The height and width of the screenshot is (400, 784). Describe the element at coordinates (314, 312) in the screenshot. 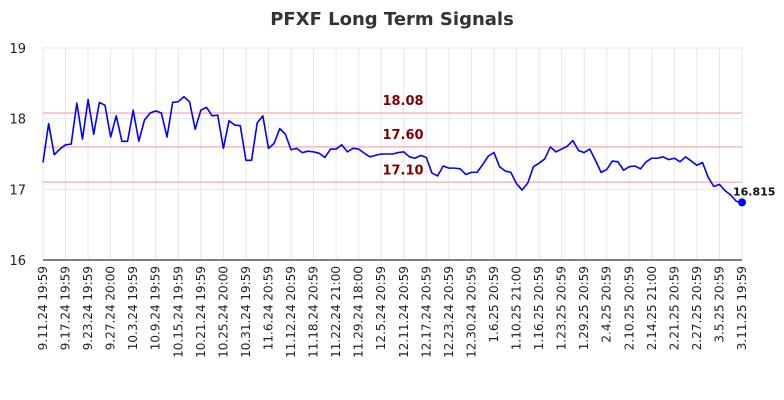

I see `x-tick-label: 11.18.24 20:59` at that location.